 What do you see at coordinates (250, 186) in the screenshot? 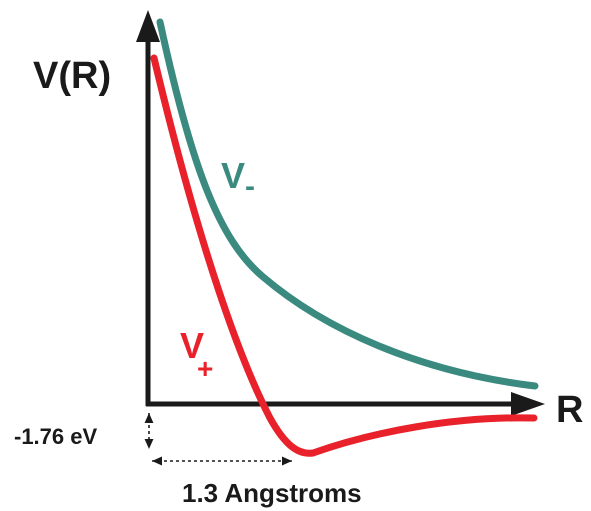
I see `v-minus-subscript: -` at bounding box center [250, 186].